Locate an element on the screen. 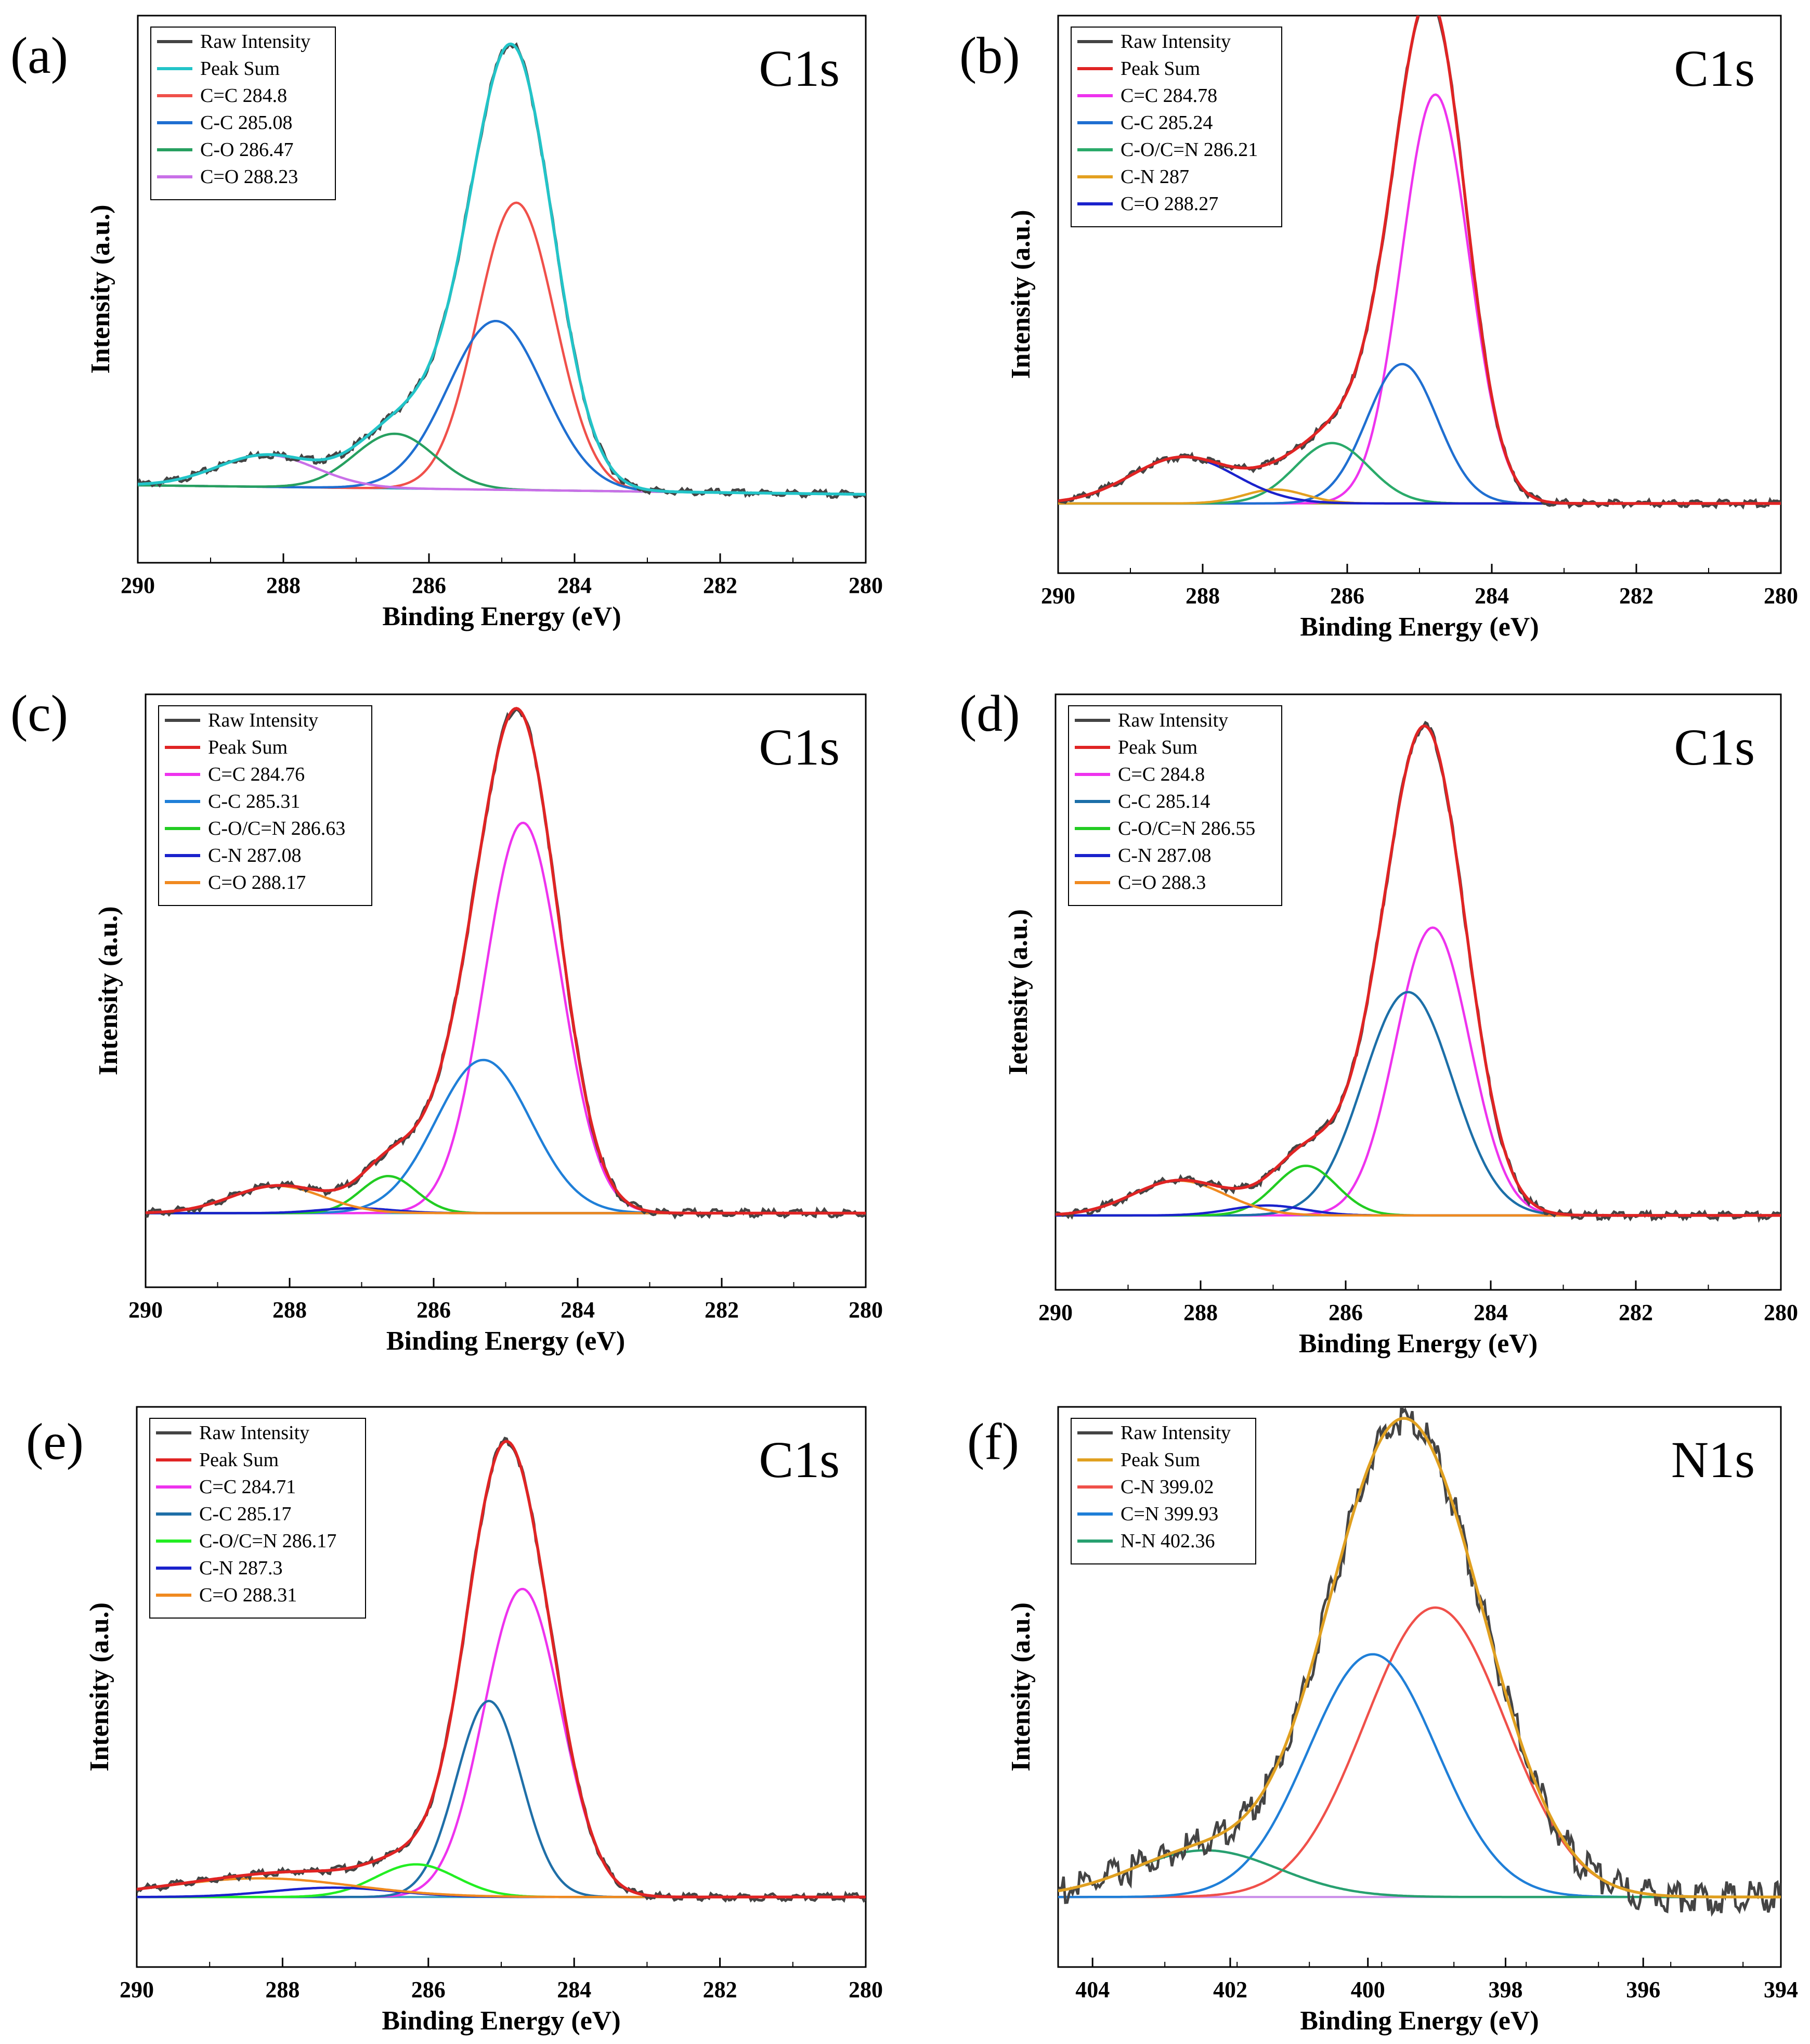 Image resolution: width=1810 pixels, height=2044 pixels. x-tick-label: 402 is located at coordinates (1230, 1989).